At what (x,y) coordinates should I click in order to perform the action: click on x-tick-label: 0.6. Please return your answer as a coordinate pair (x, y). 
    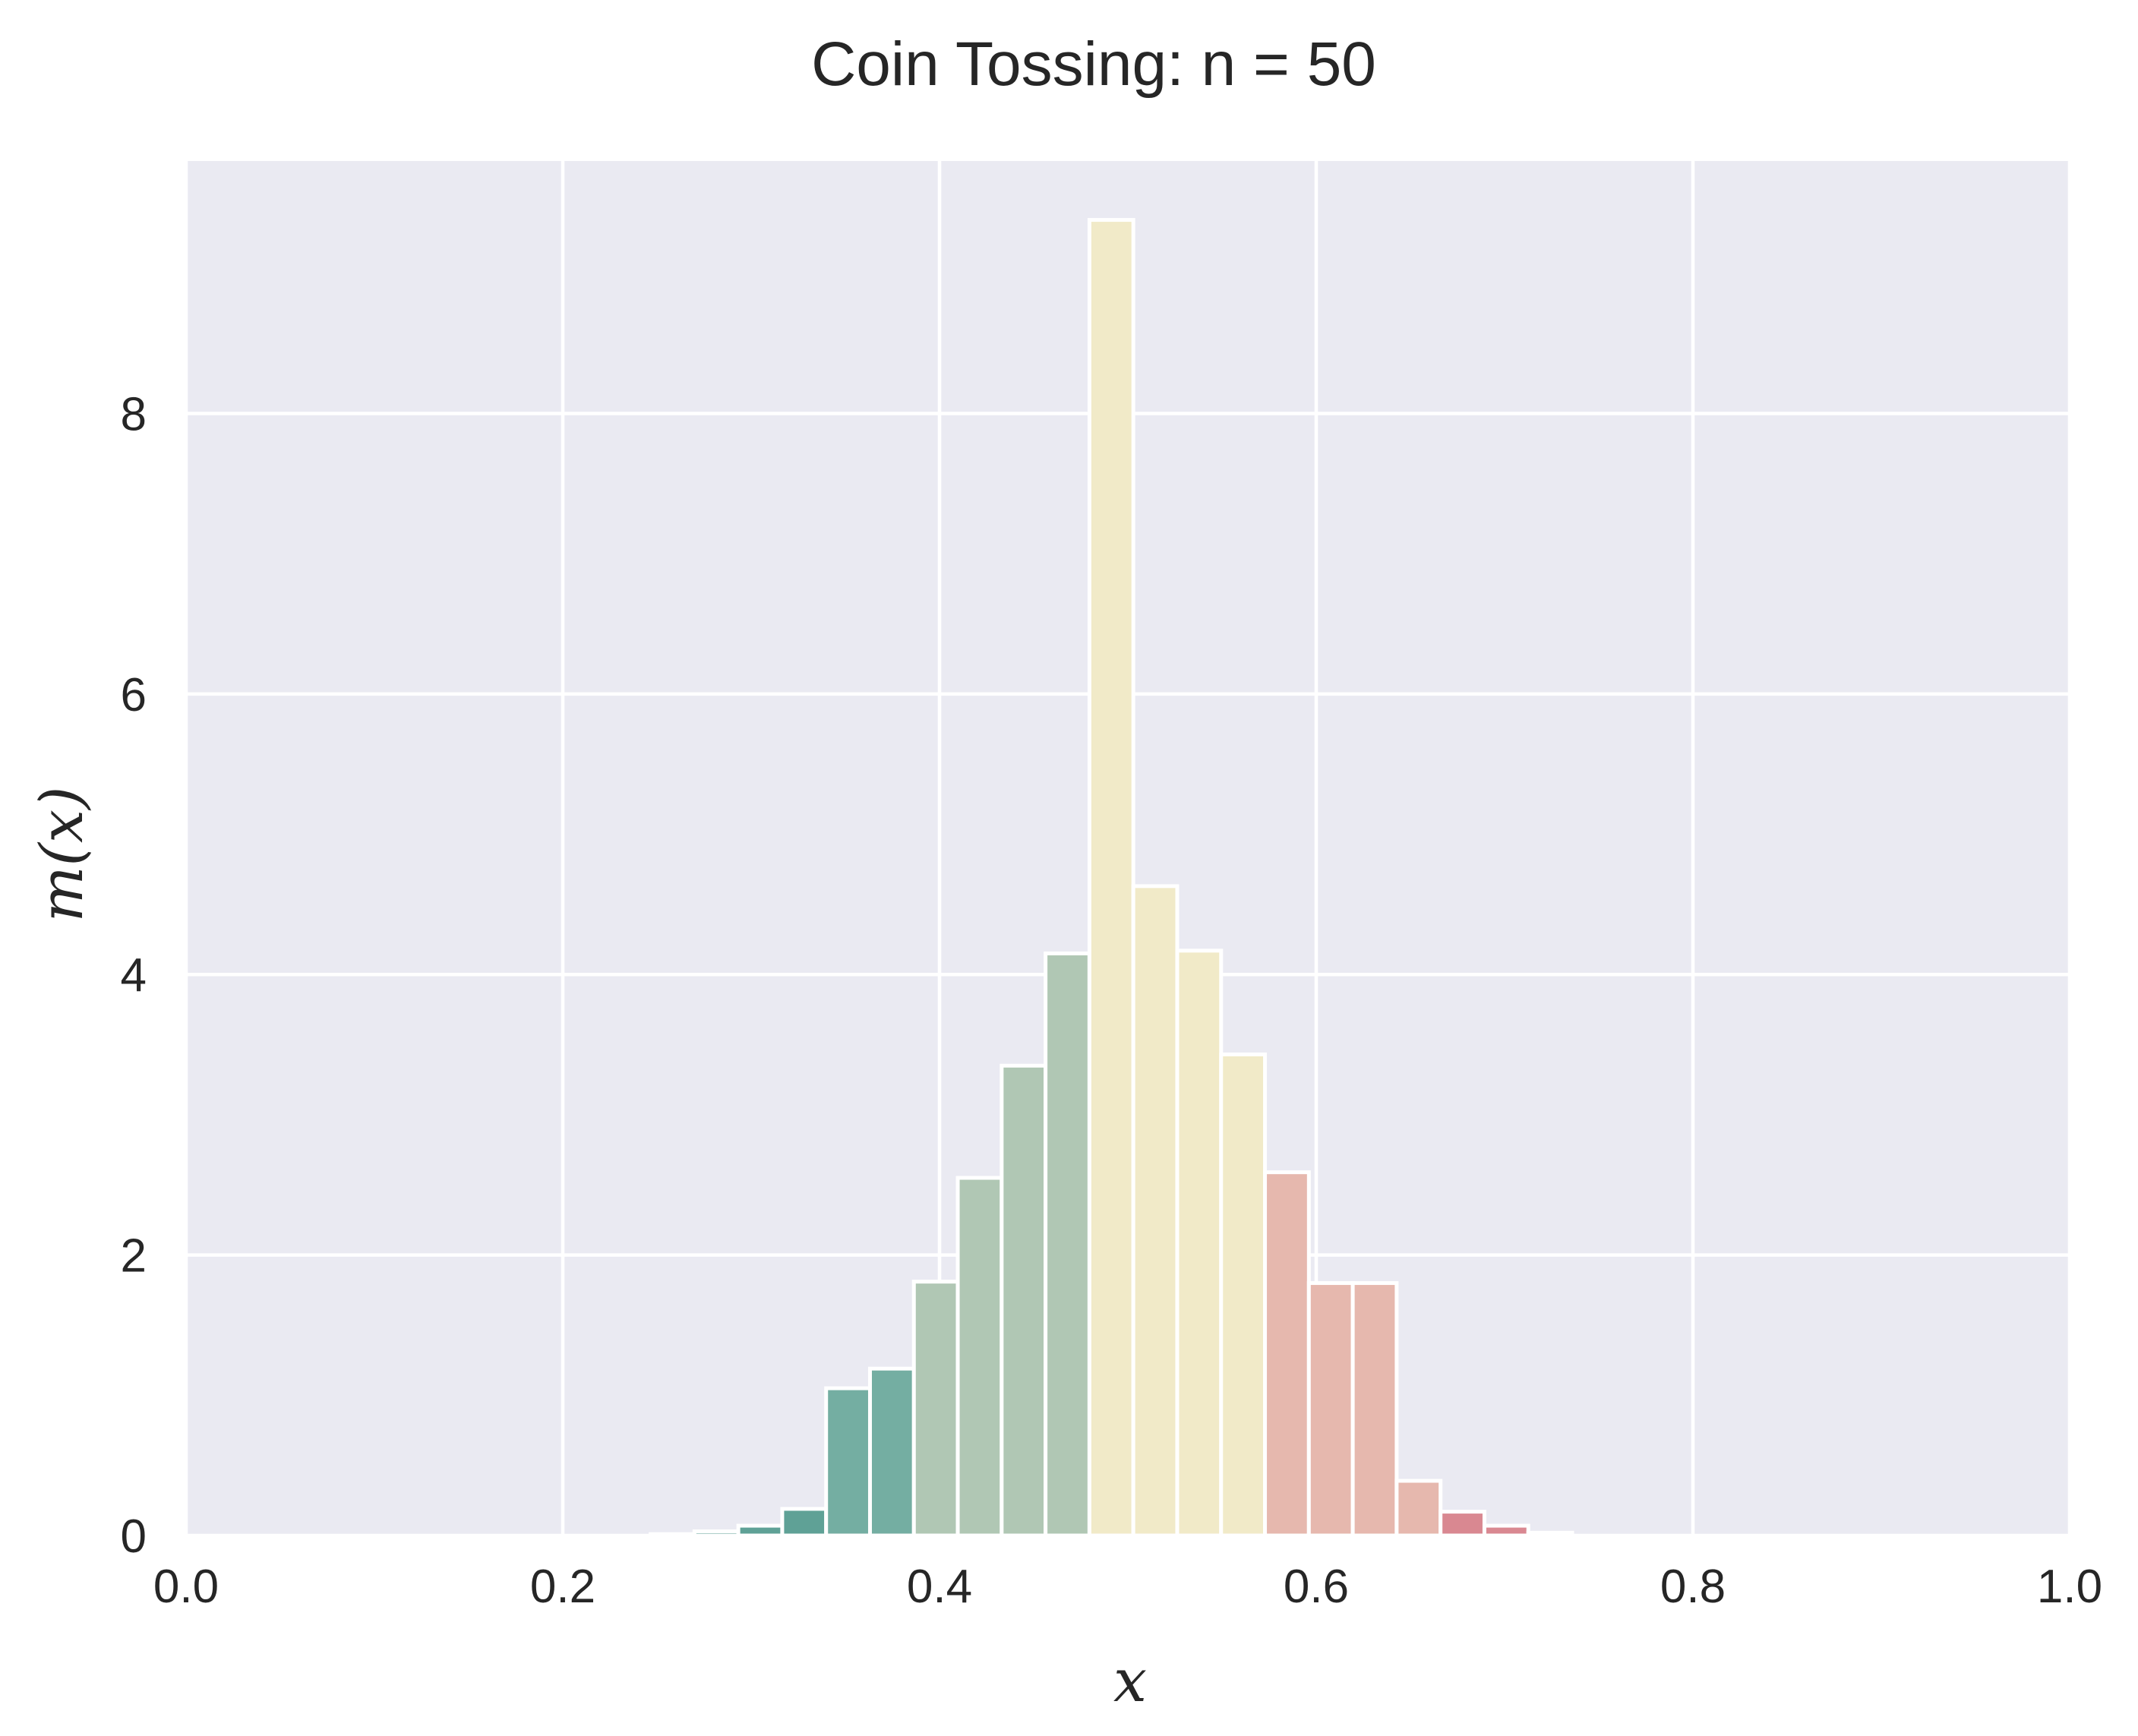
    Looking at the image, I should click on (1316, 1587).